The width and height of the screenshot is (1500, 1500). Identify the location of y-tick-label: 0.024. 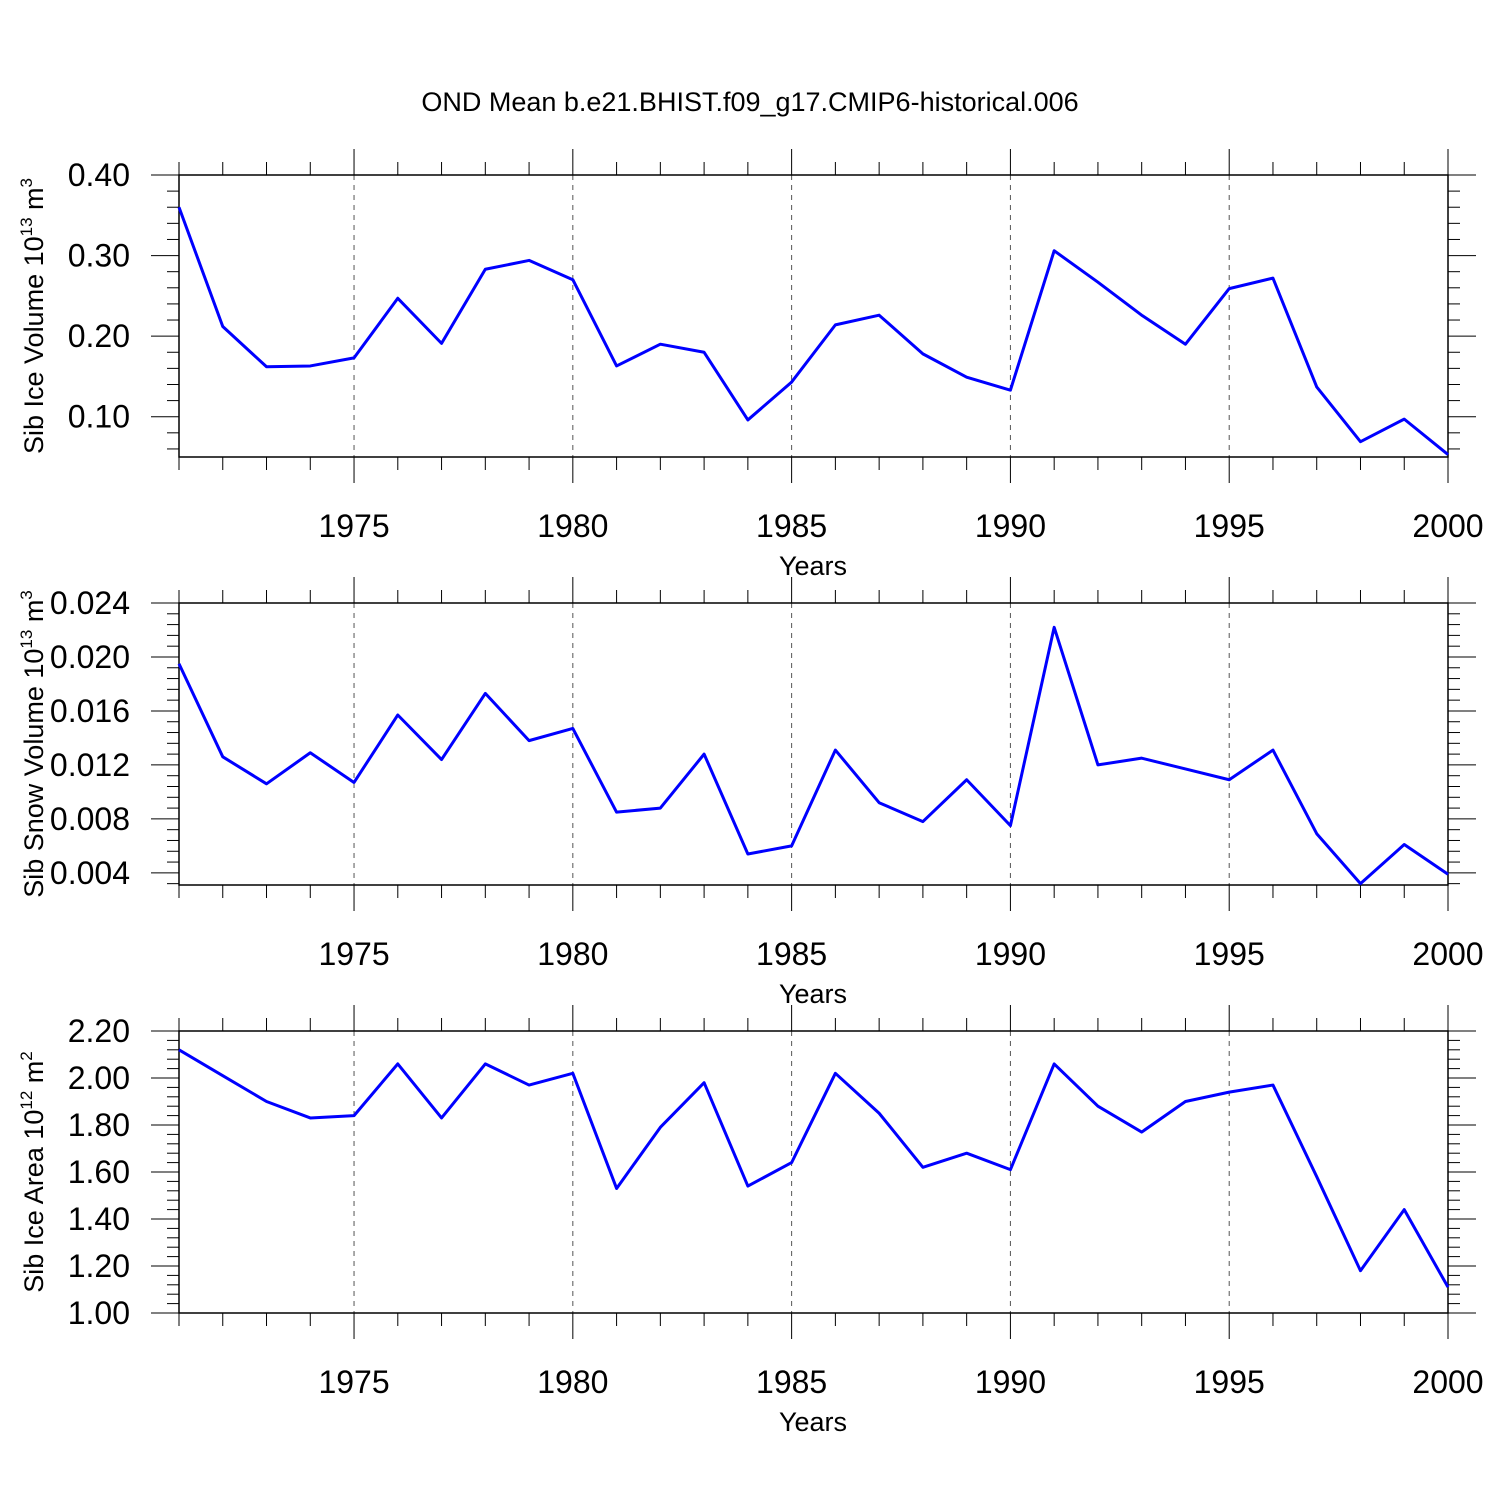
(90, 603).